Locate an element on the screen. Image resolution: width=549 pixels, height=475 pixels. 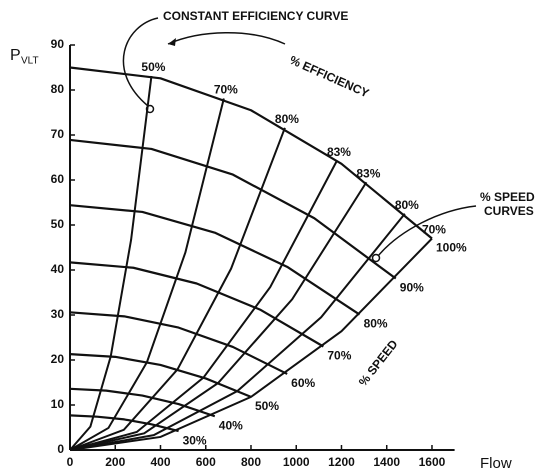
speed-label: 90% is located at coordinates (412, 288).